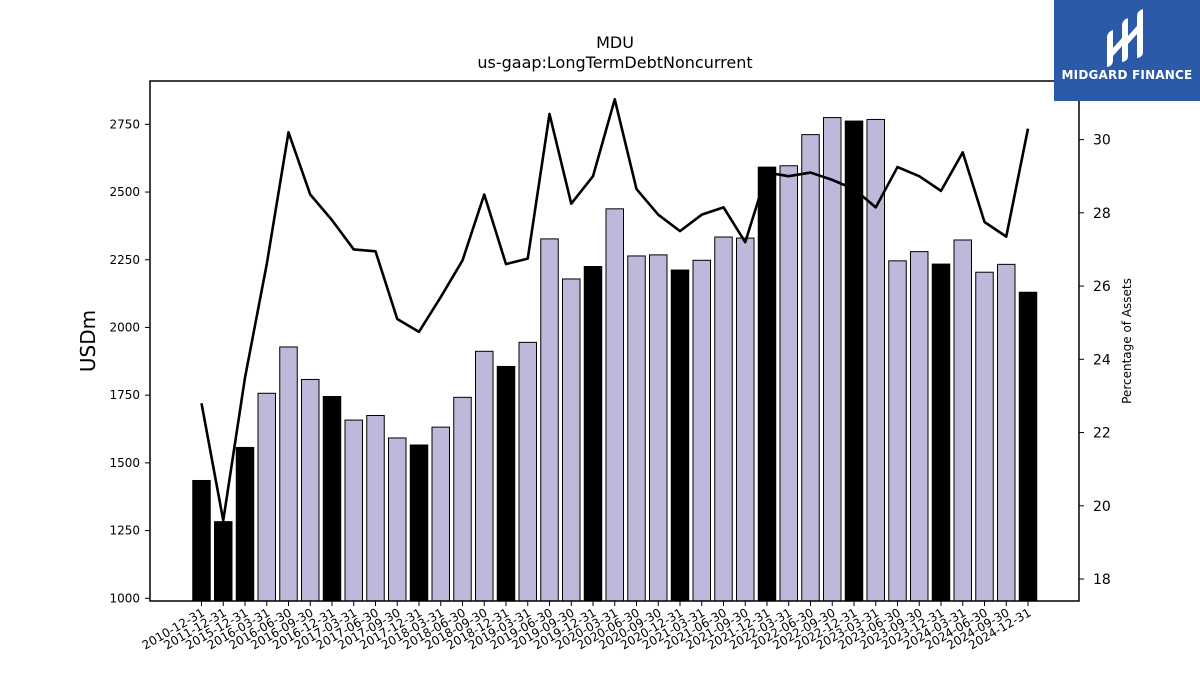  What do you see at coordinates (124, 260) in the screenshot?
I see `y-tick-label: 2250` at bounding box center [124, 260].